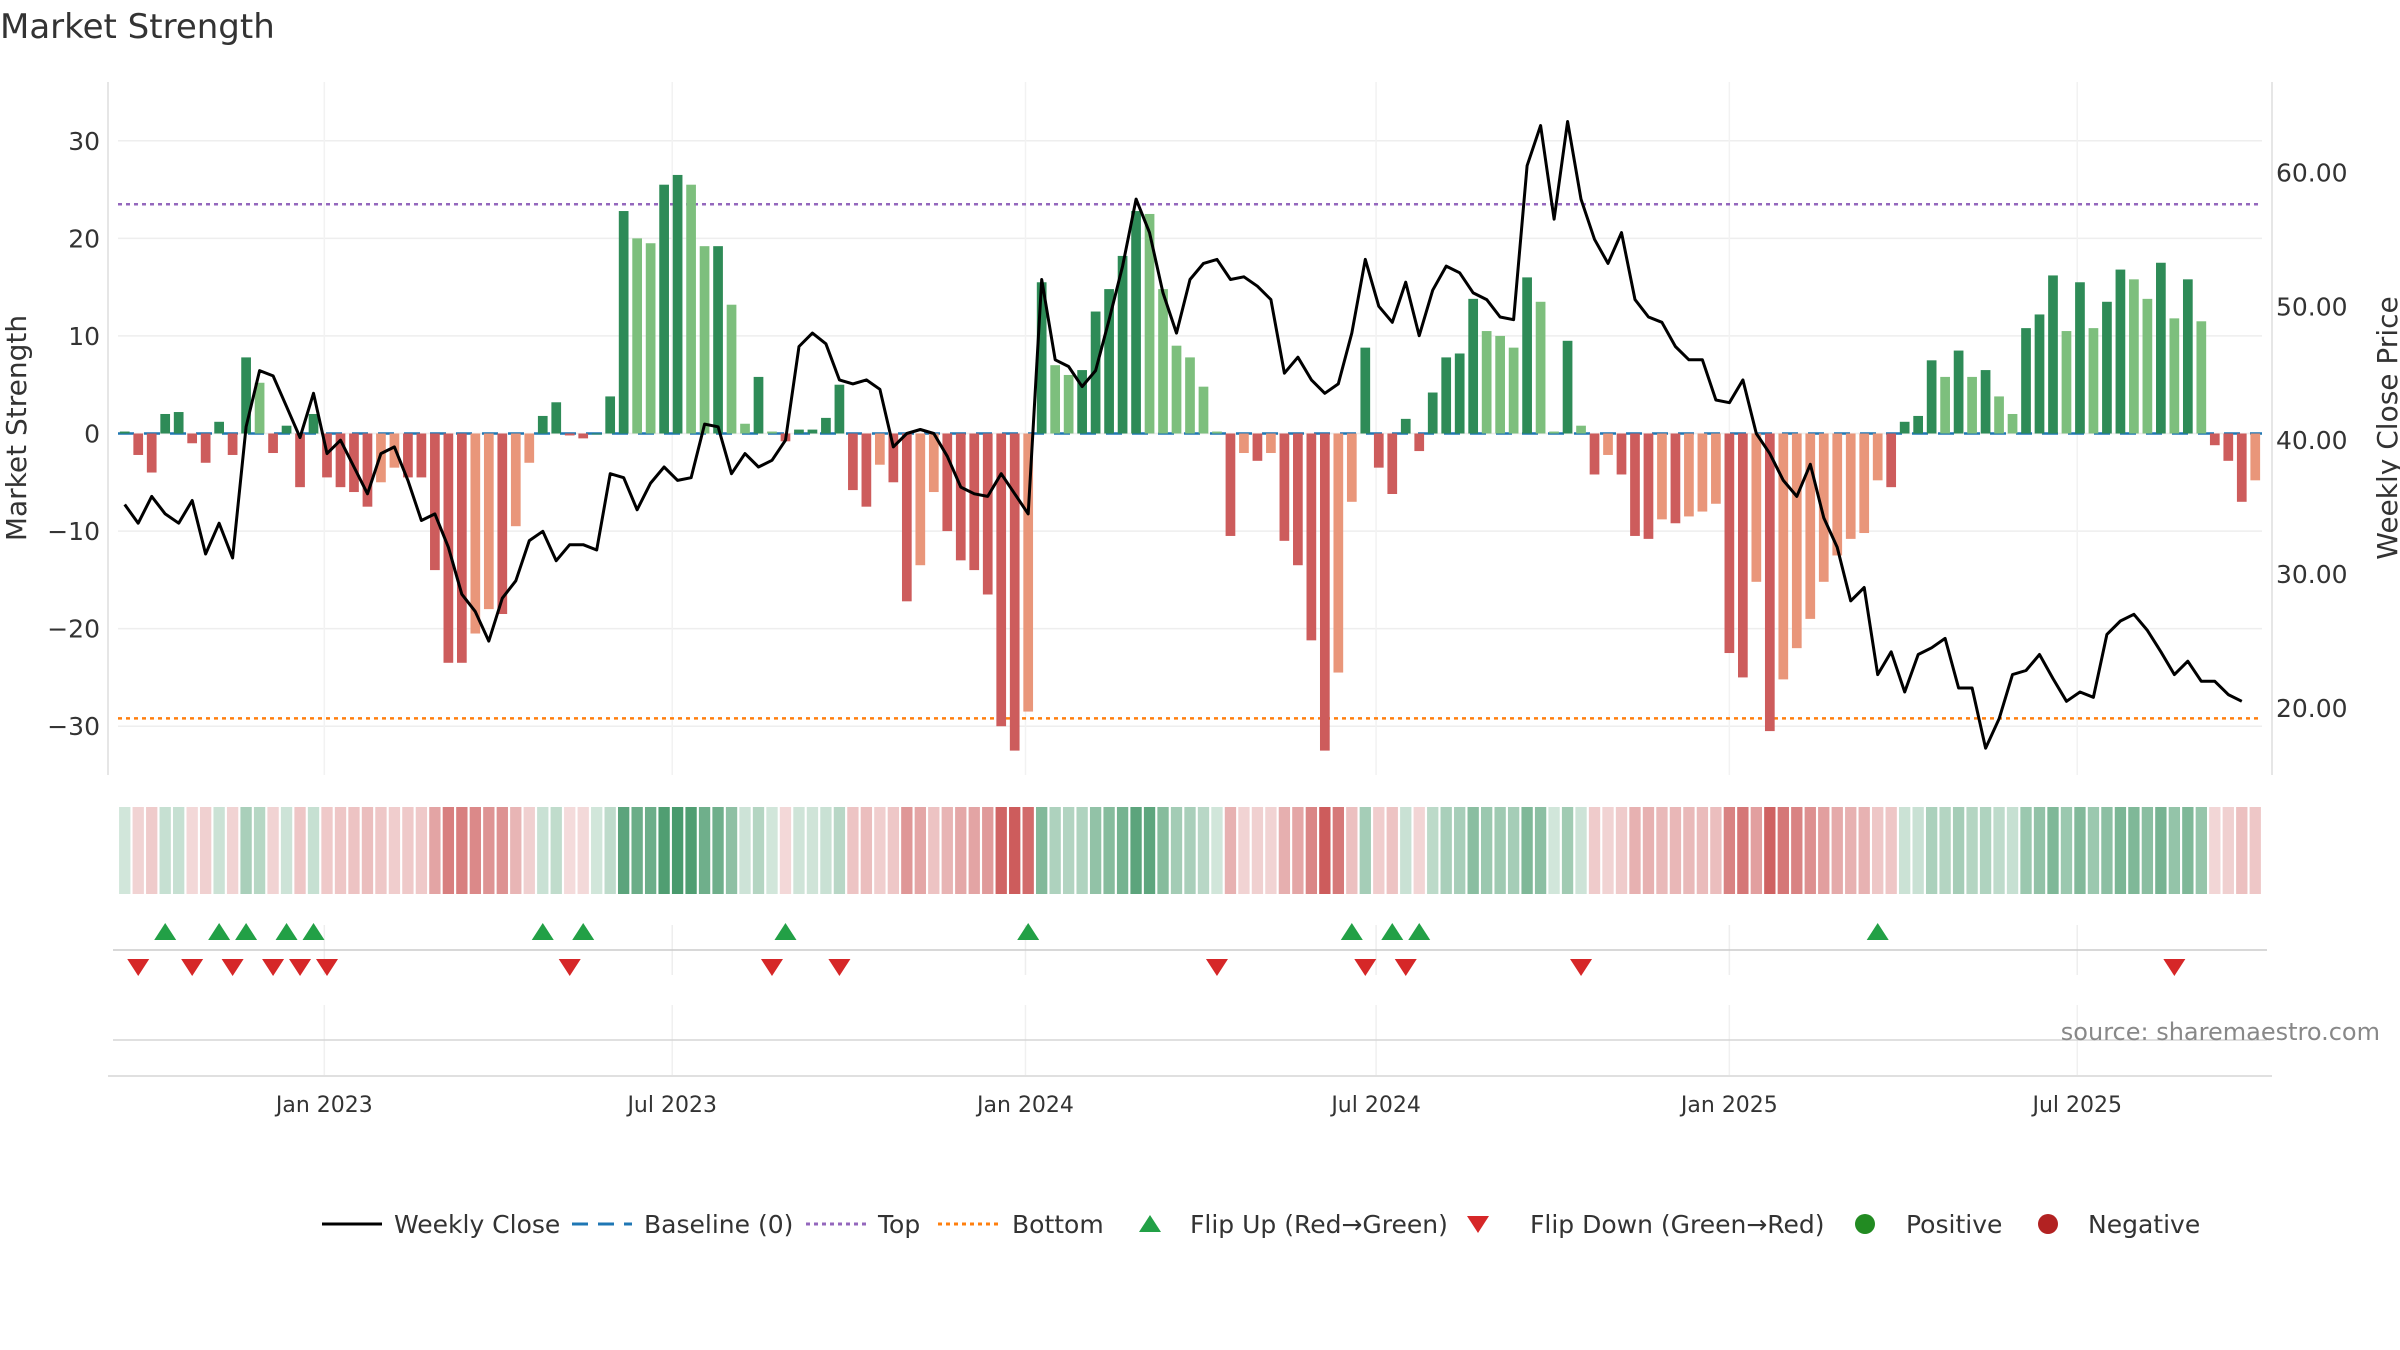  Describe the element at coordinates (137, 27) in the screenshot. I see `chart-title: Market Strength` at that location.